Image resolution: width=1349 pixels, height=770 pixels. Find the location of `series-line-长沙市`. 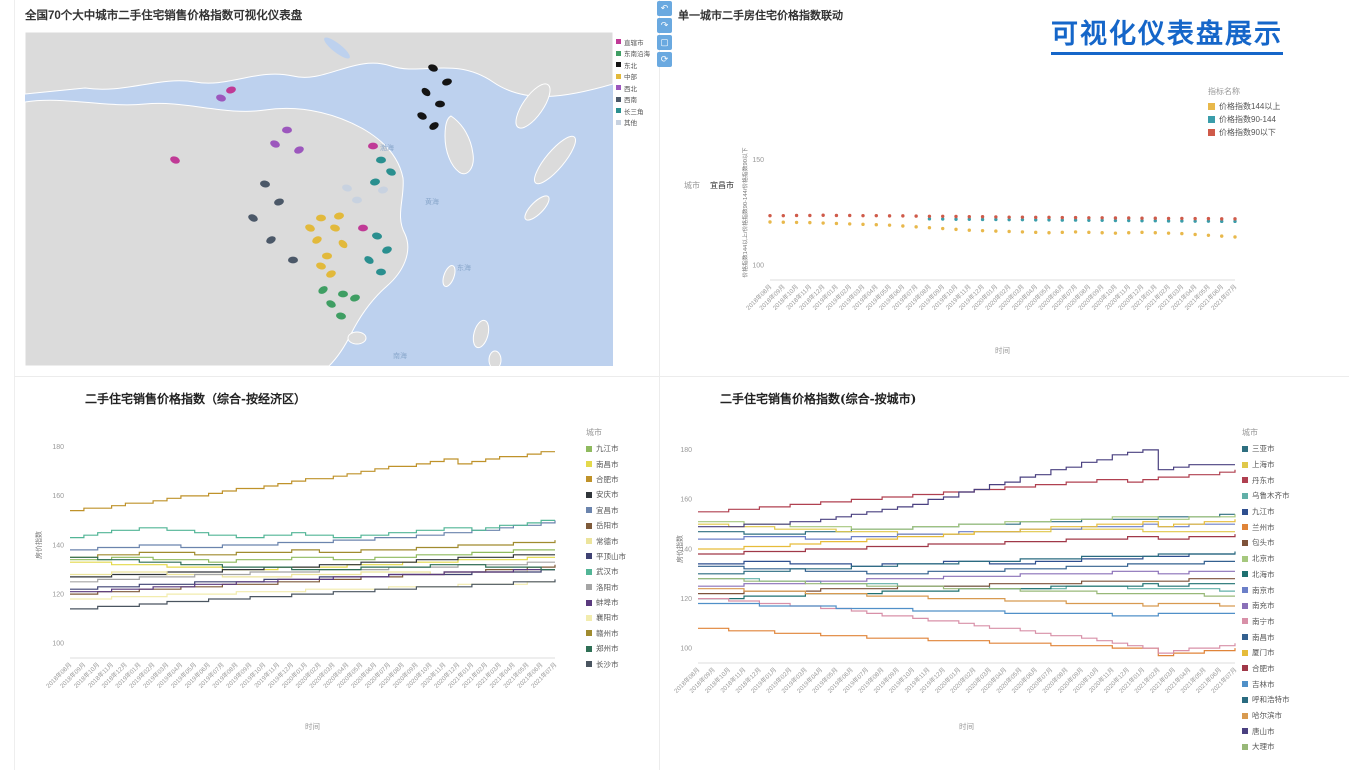

series-line-长沙市 is located at coordinates (313, 594).